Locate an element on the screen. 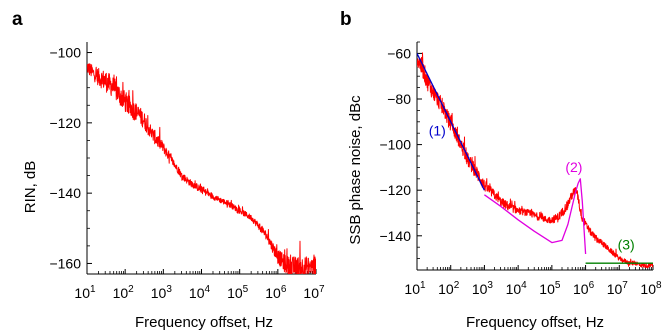 The image size is (665, 333). panel-b-x-tick-label: 10⁵ is located at coordinates (550, 288).